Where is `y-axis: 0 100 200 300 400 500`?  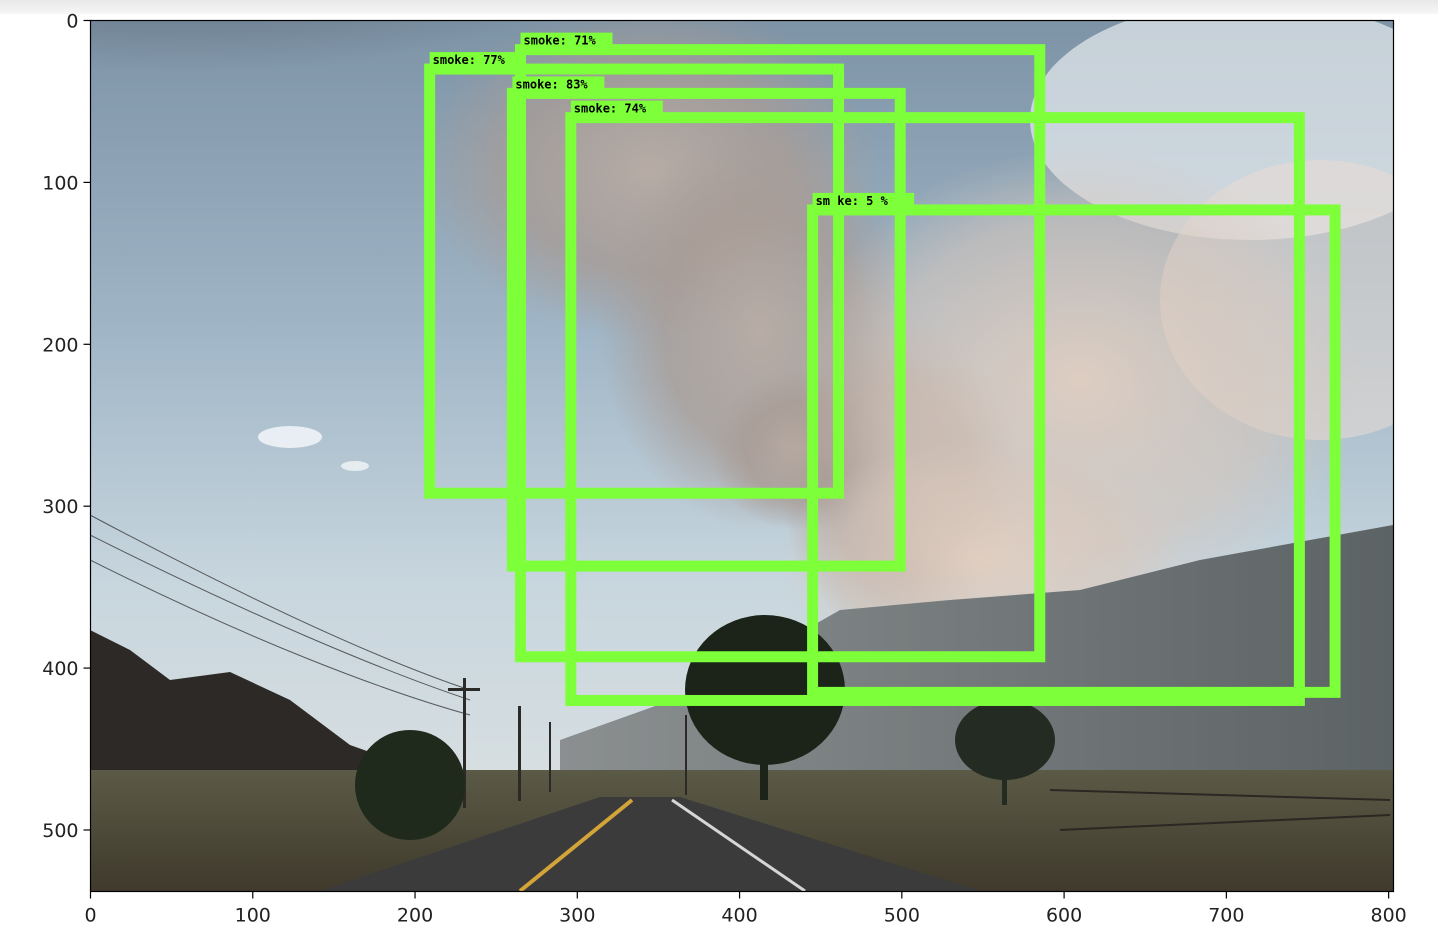
y-axis: 0 100 200 300 400 500 is located at coordinates (66, 426).